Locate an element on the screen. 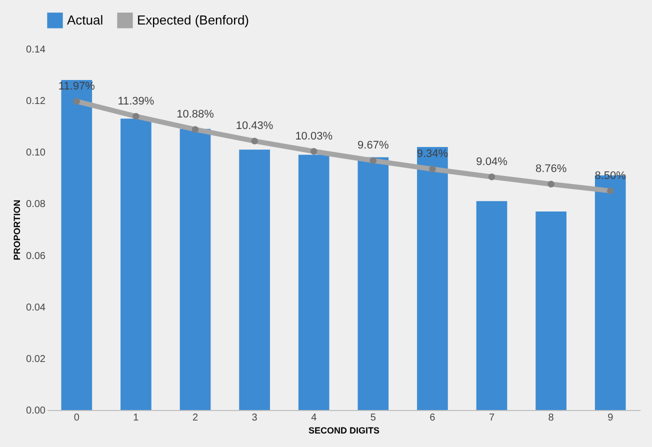 The width and height of the screenshot is (652, 447). data-label: 9.67% is located at coordinates (373, 146).